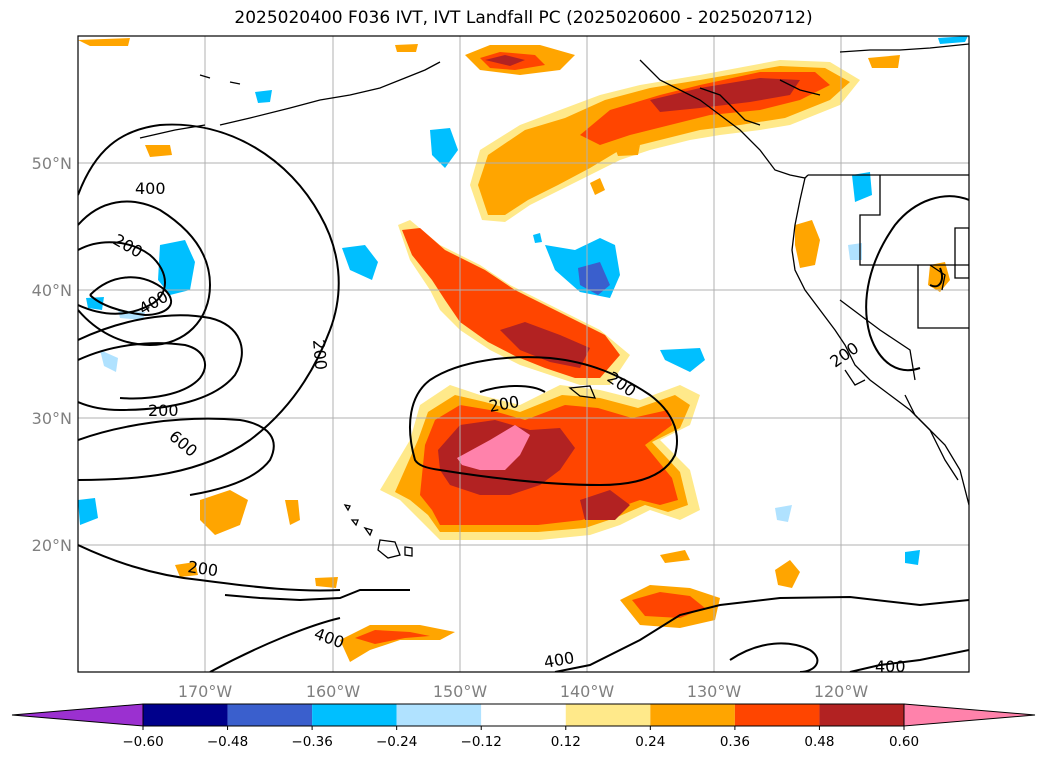  I want to click on colorbar-tick-label: −0.24, so click(396, 742).